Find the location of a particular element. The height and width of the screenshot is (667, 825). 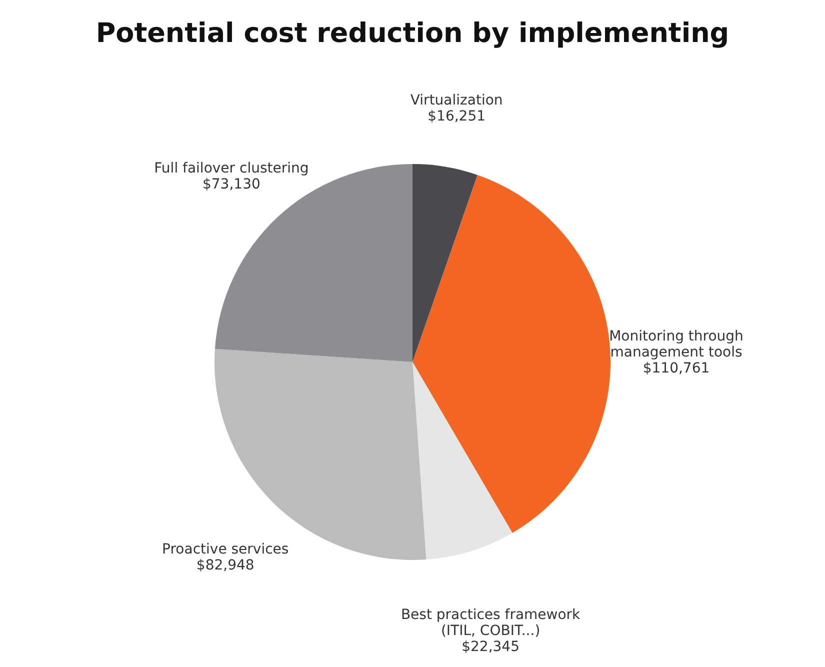

slice-label: Full failover clustering is located at coordinates (231, 168).